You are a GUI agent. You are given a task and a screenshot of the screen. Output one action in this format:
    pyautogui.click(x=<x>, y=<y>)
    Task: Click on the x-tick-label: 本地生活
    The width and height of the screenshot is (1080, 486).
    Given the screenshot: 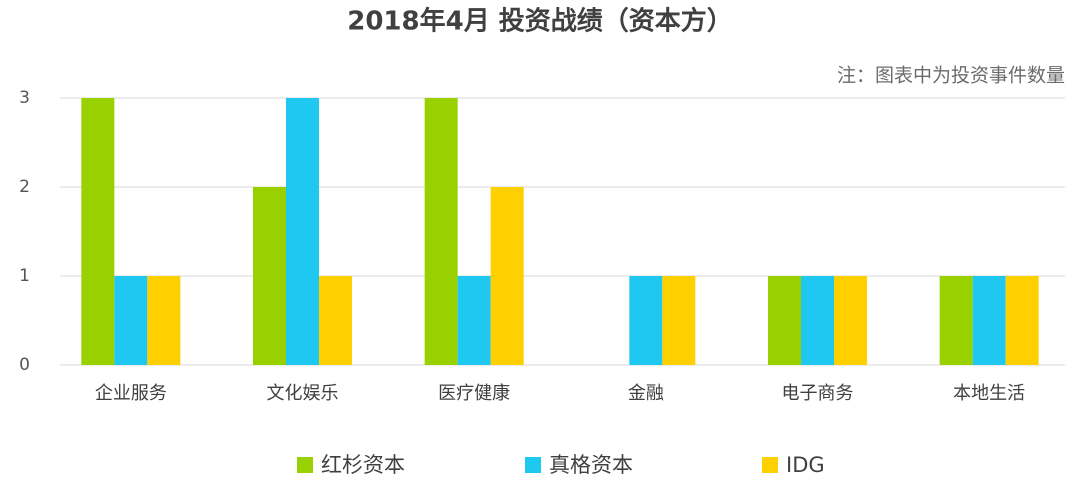 What is the action you would take?
    pyautogui.click(x=989, y=393)
    